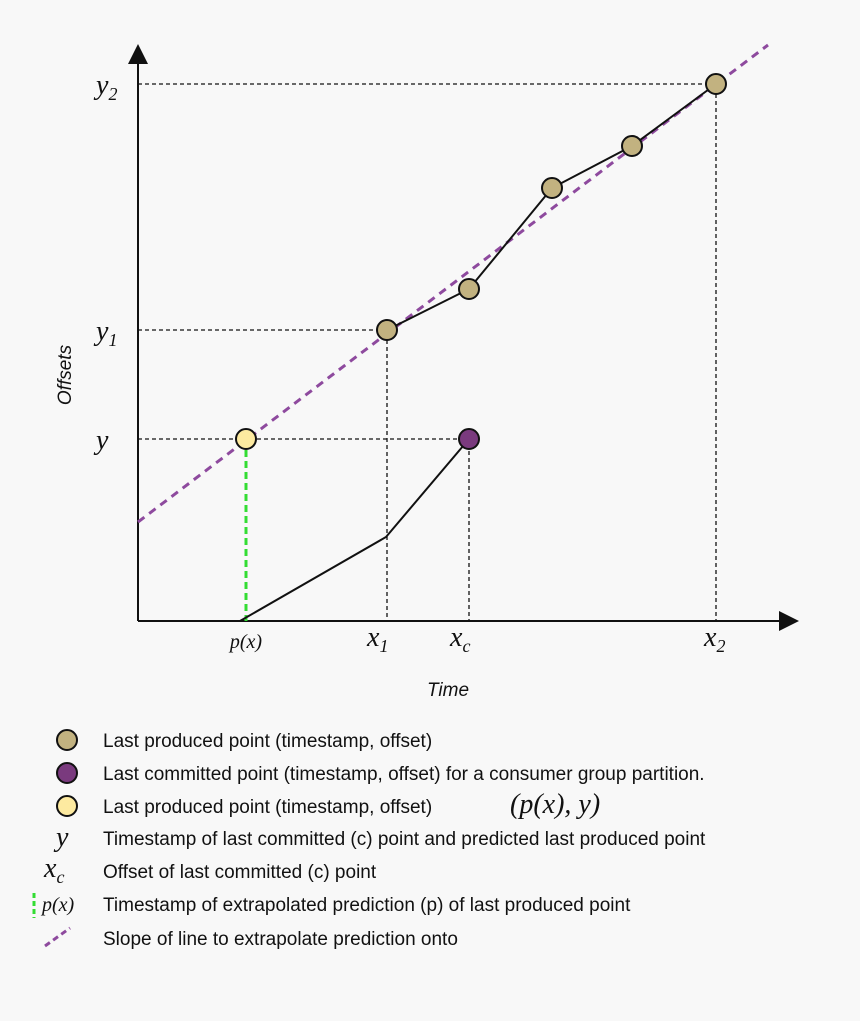  I want to click on committed-point, so click(469, 439).